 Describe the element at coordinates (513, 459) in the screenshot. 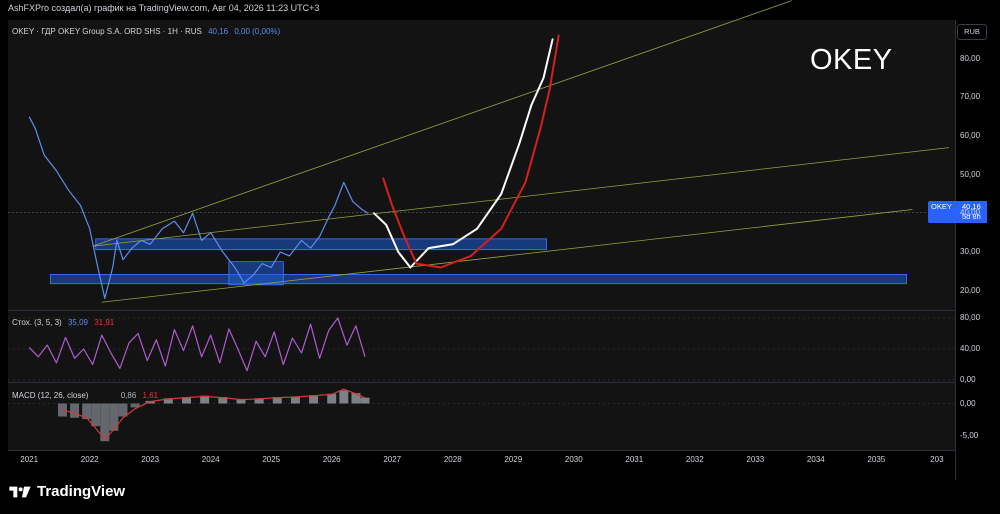

I see `time-scale-label: 2029` at that location.